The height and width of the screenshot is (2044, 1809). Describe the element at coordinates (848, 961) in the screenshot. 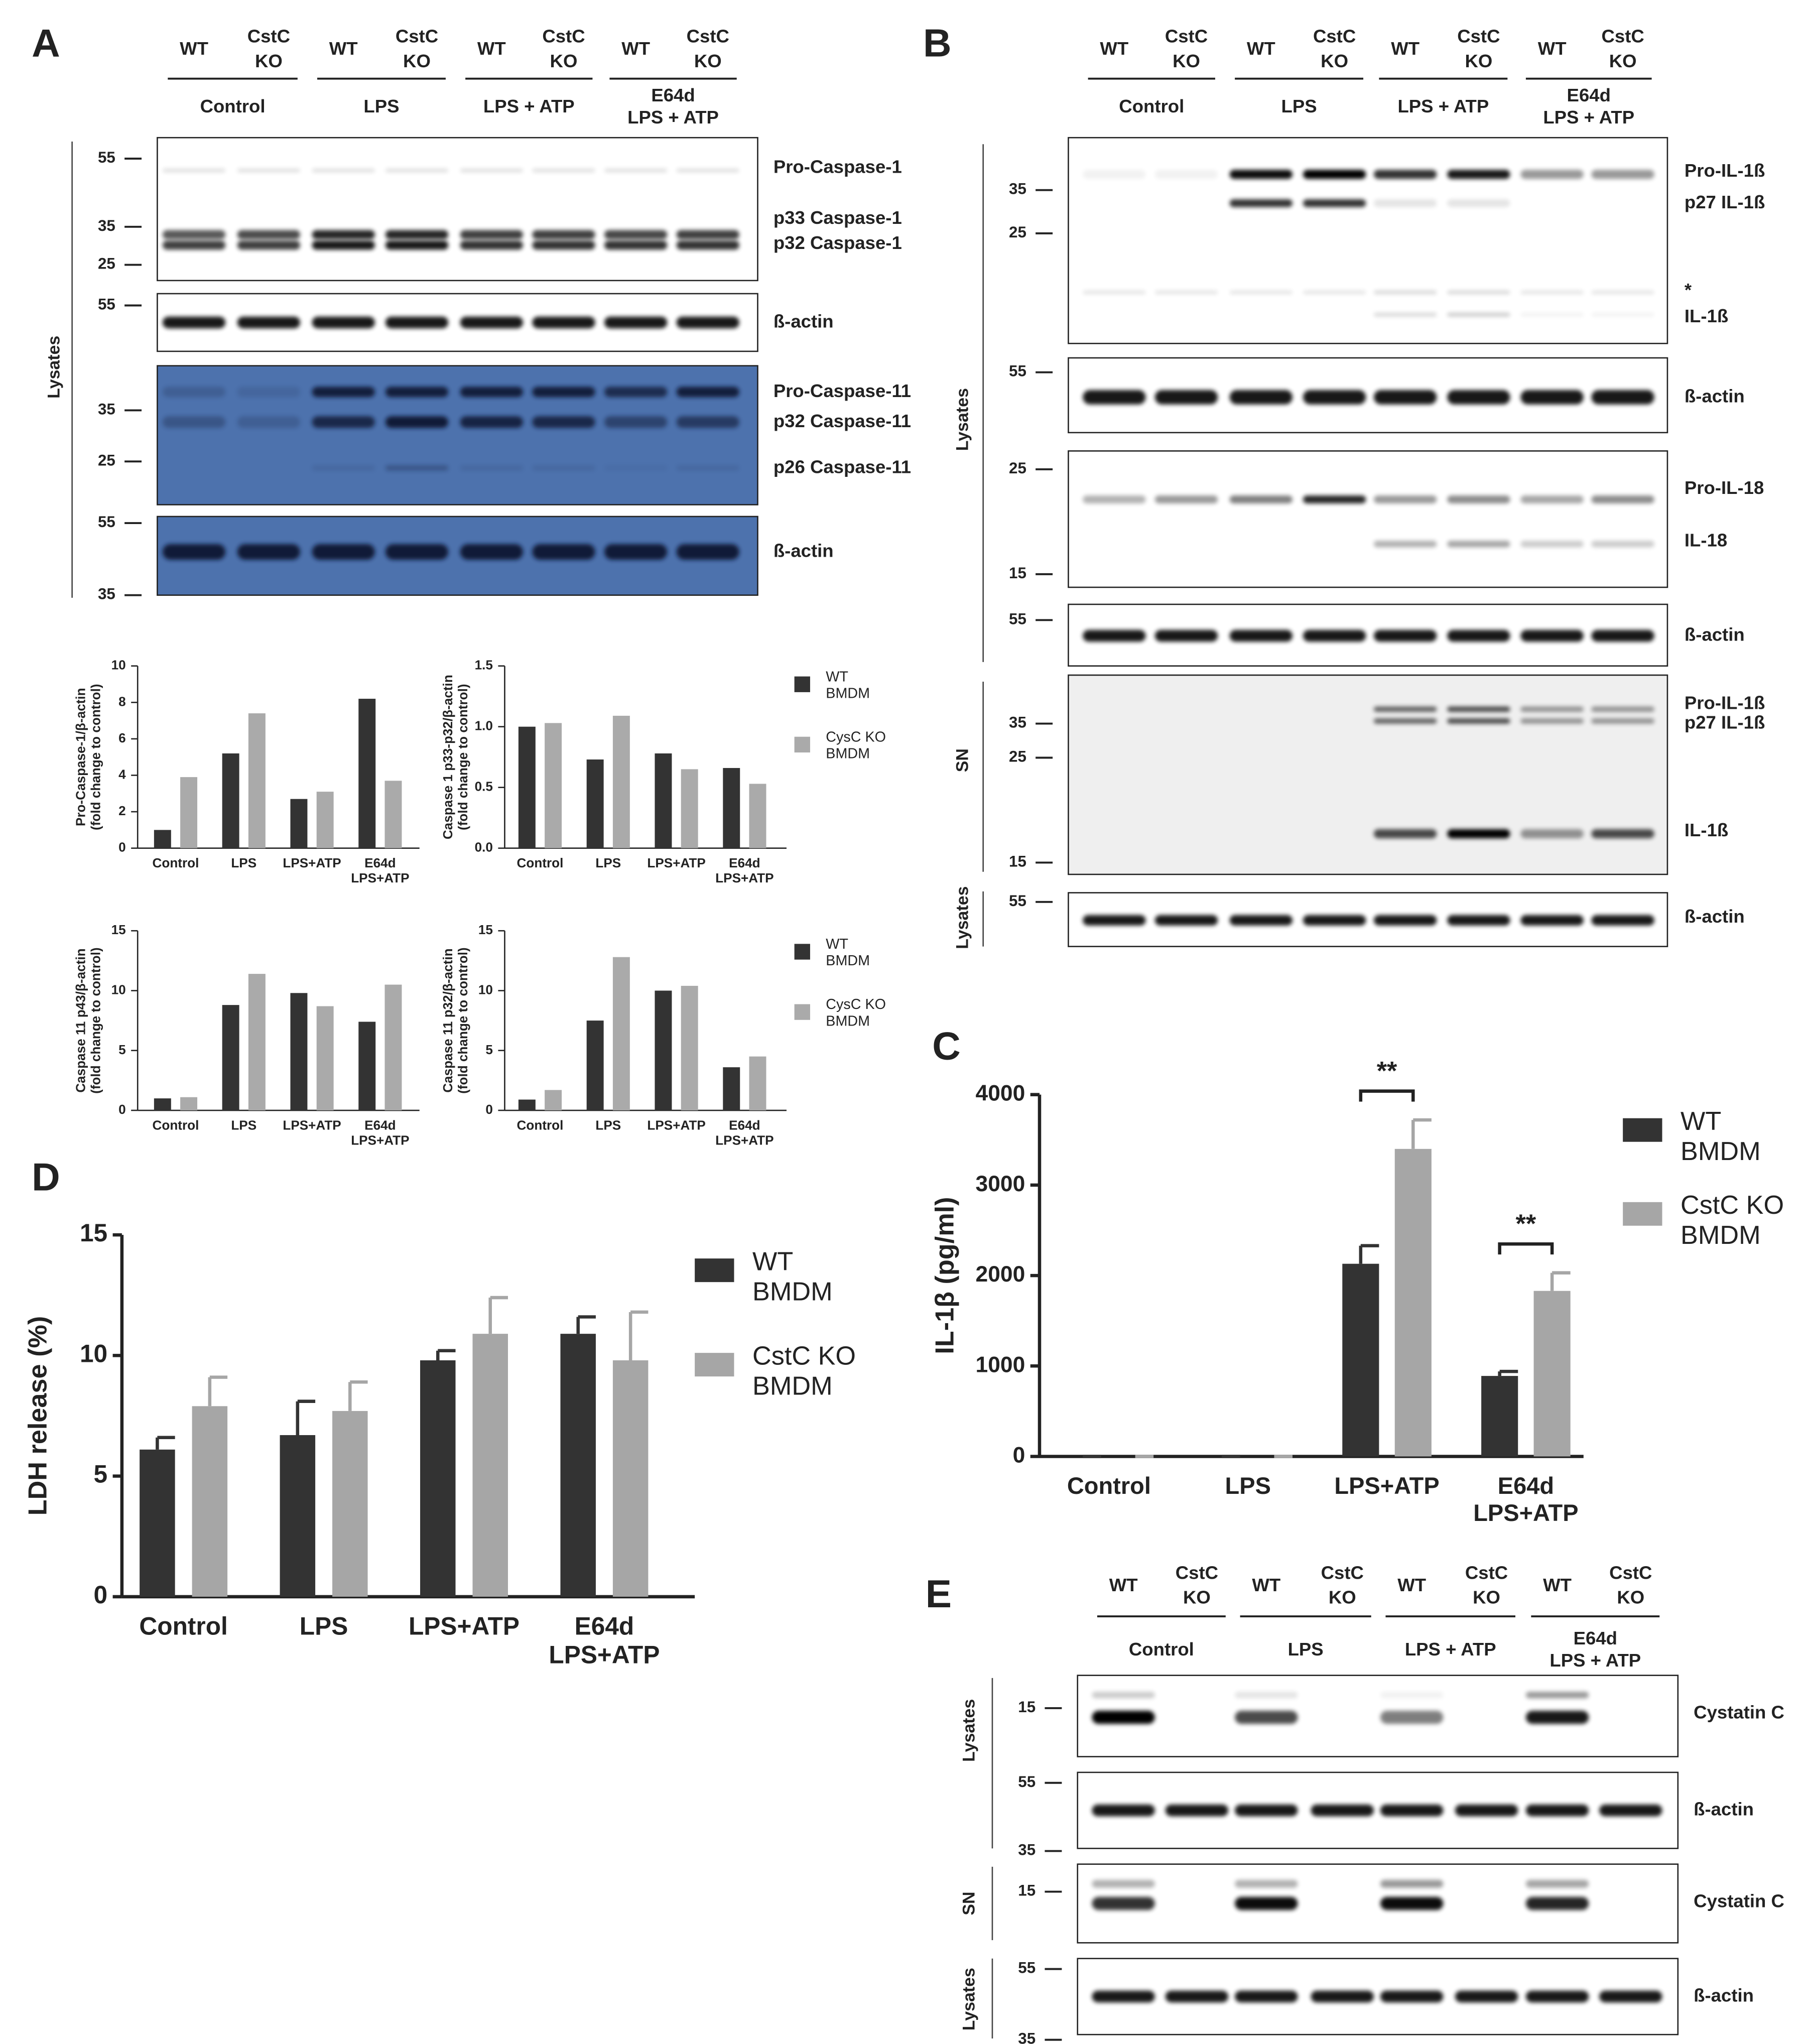

I see `legend-label-line: BMDM` at that location.